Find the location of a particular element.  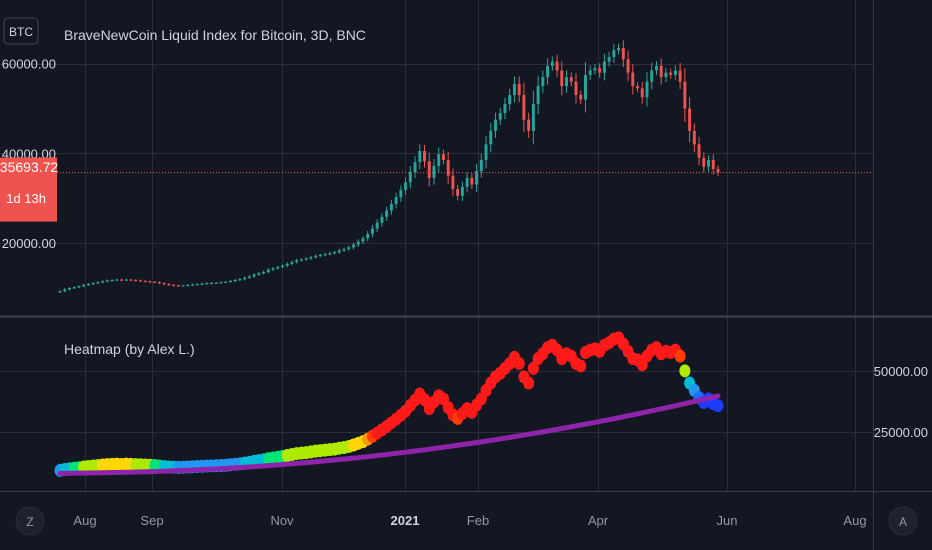

indicator-axis-tick: 50000.00 is located at coordinates (901, 371).